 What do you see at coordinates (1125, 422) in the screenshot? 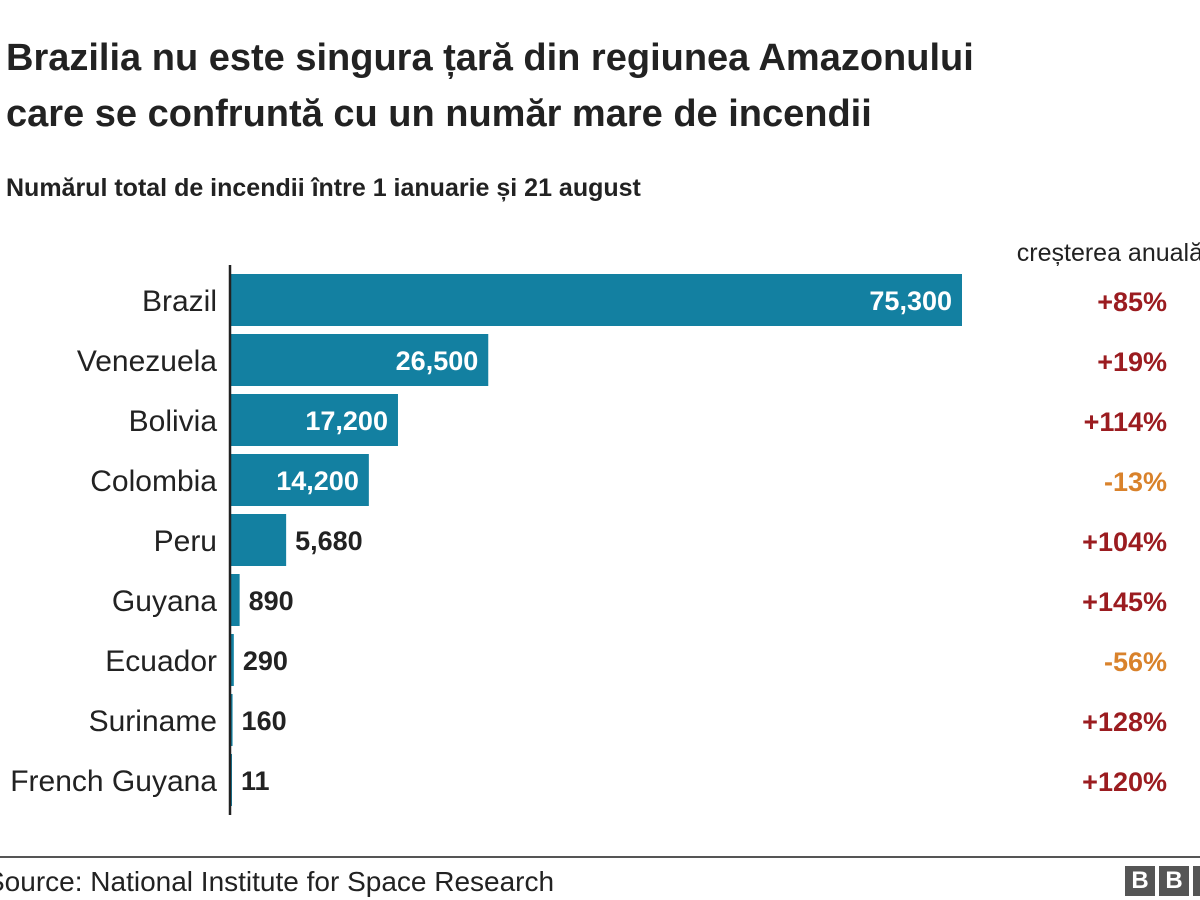
I see `annual-change-label: +114%` at bounding box center [1125, 422].